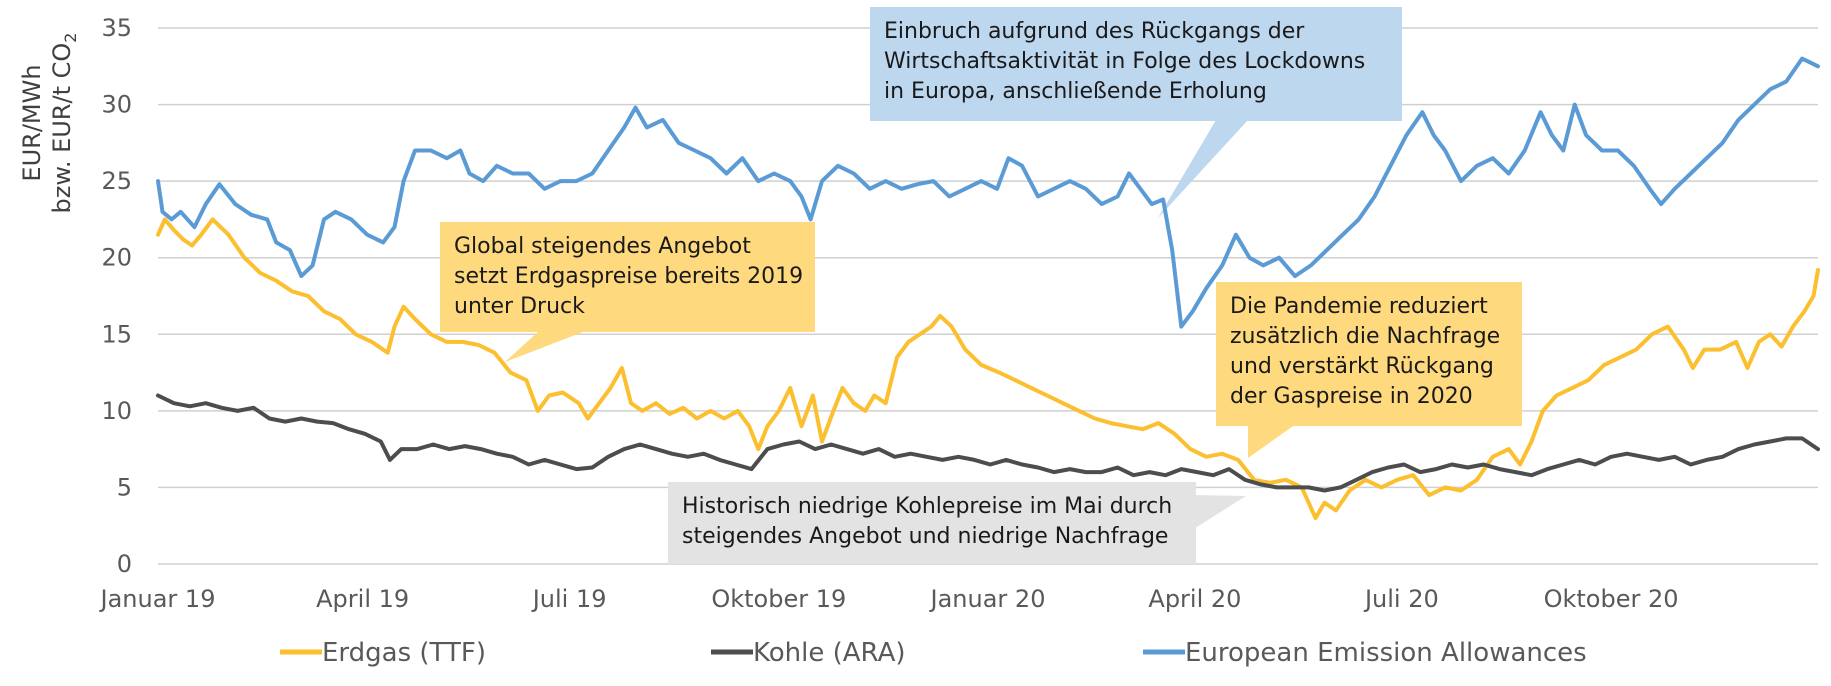 Image resolution: width=1831 pixels, height=686 pixels. Describe the element at coordinates (569, 599) in the screenshot. I see `x-tick-label: Juli 19` at that location.